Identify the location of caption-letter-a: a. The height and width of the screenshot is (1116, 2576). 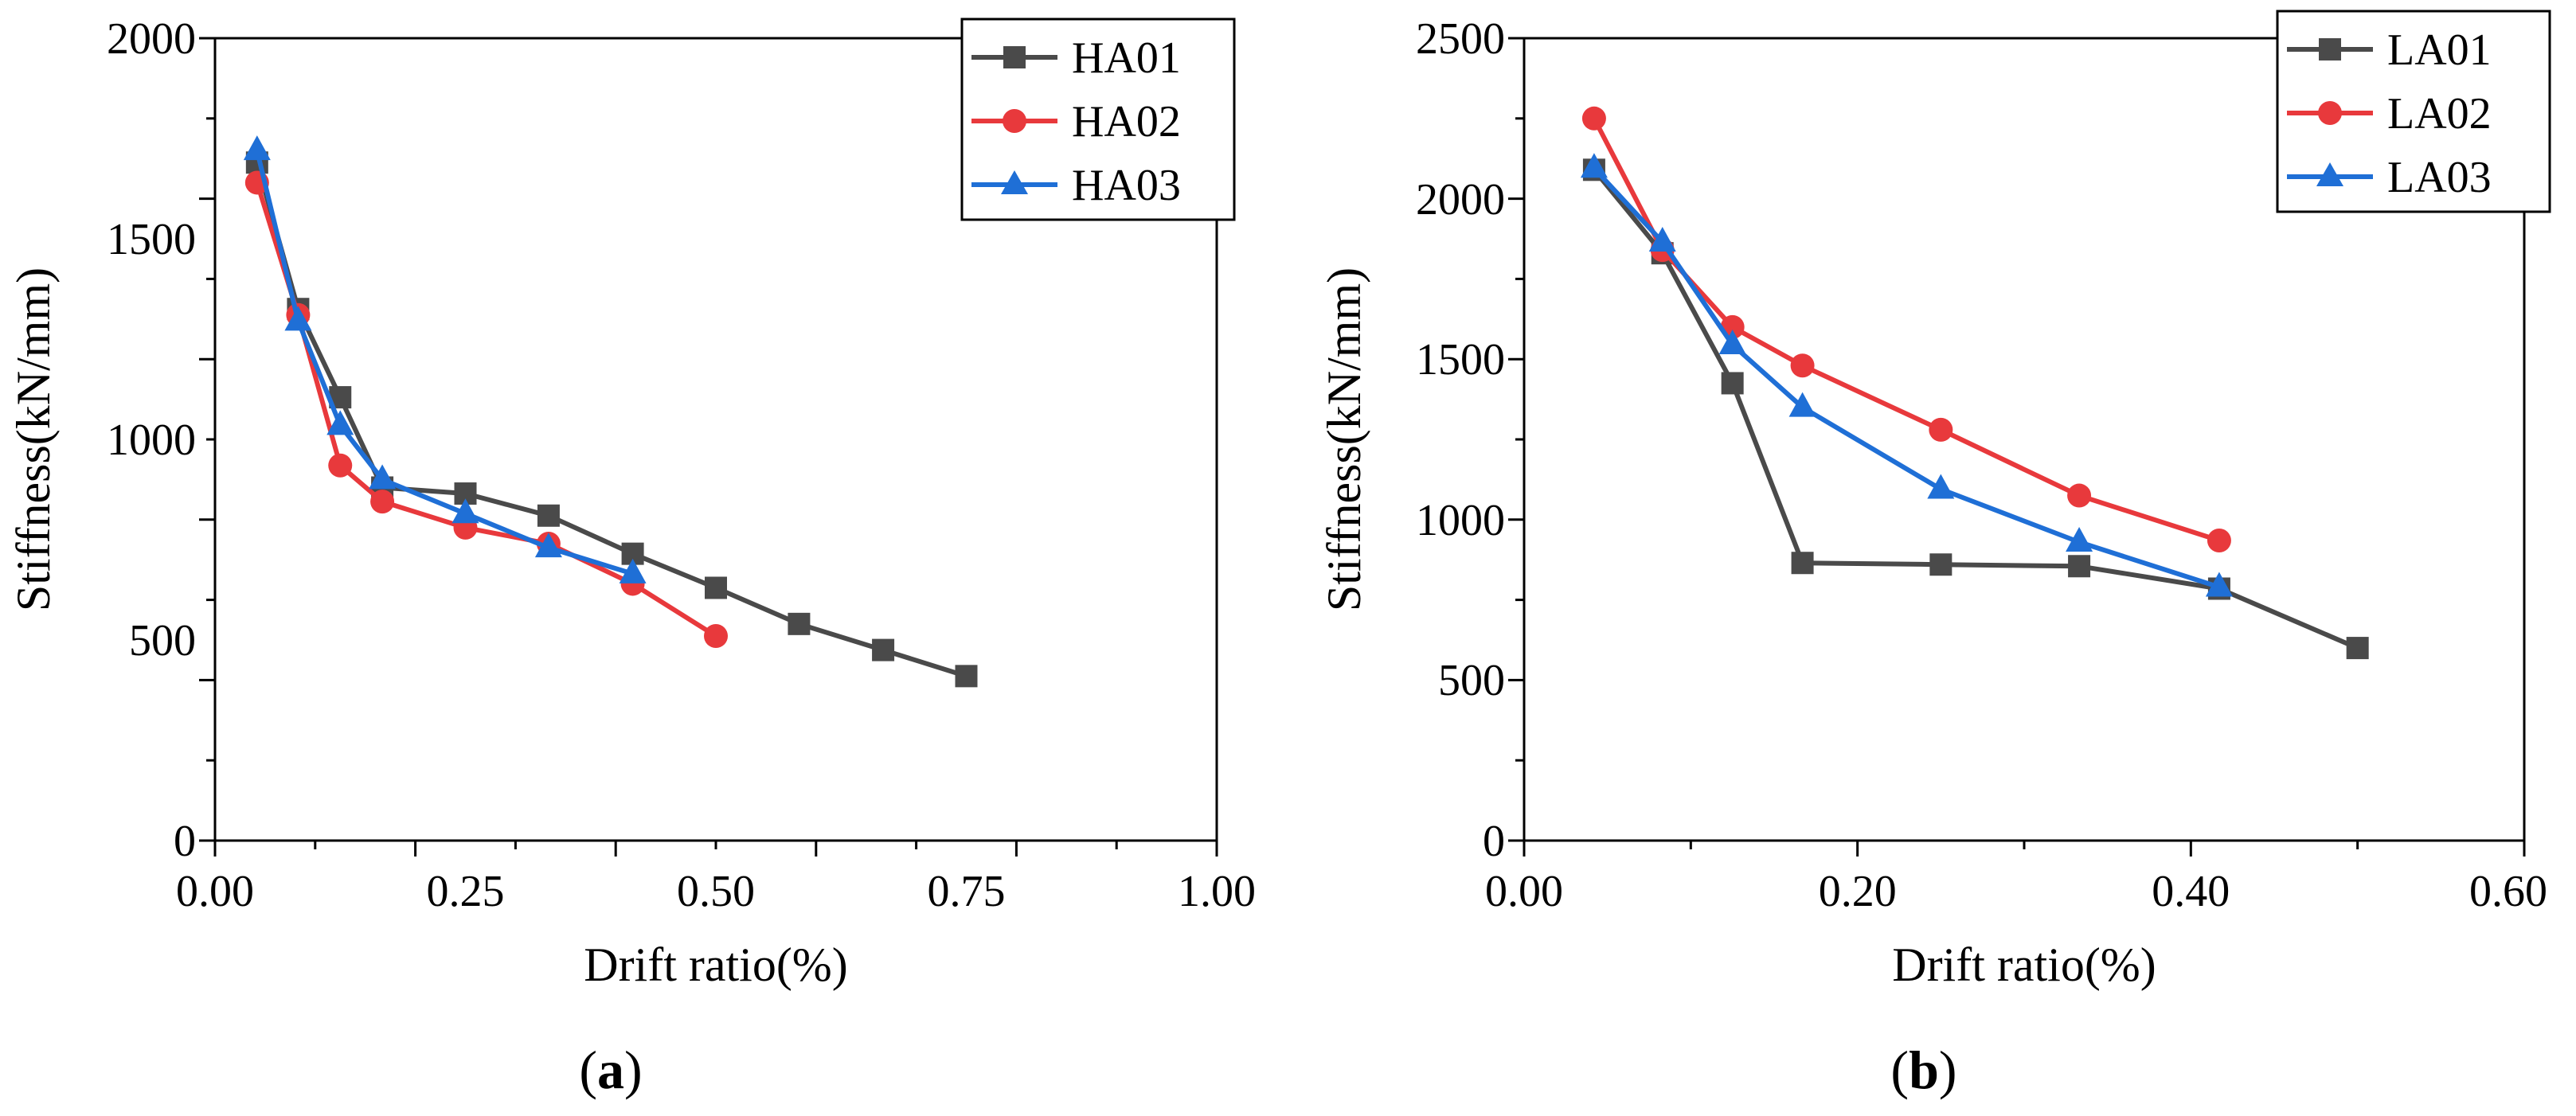
(610, 1070).